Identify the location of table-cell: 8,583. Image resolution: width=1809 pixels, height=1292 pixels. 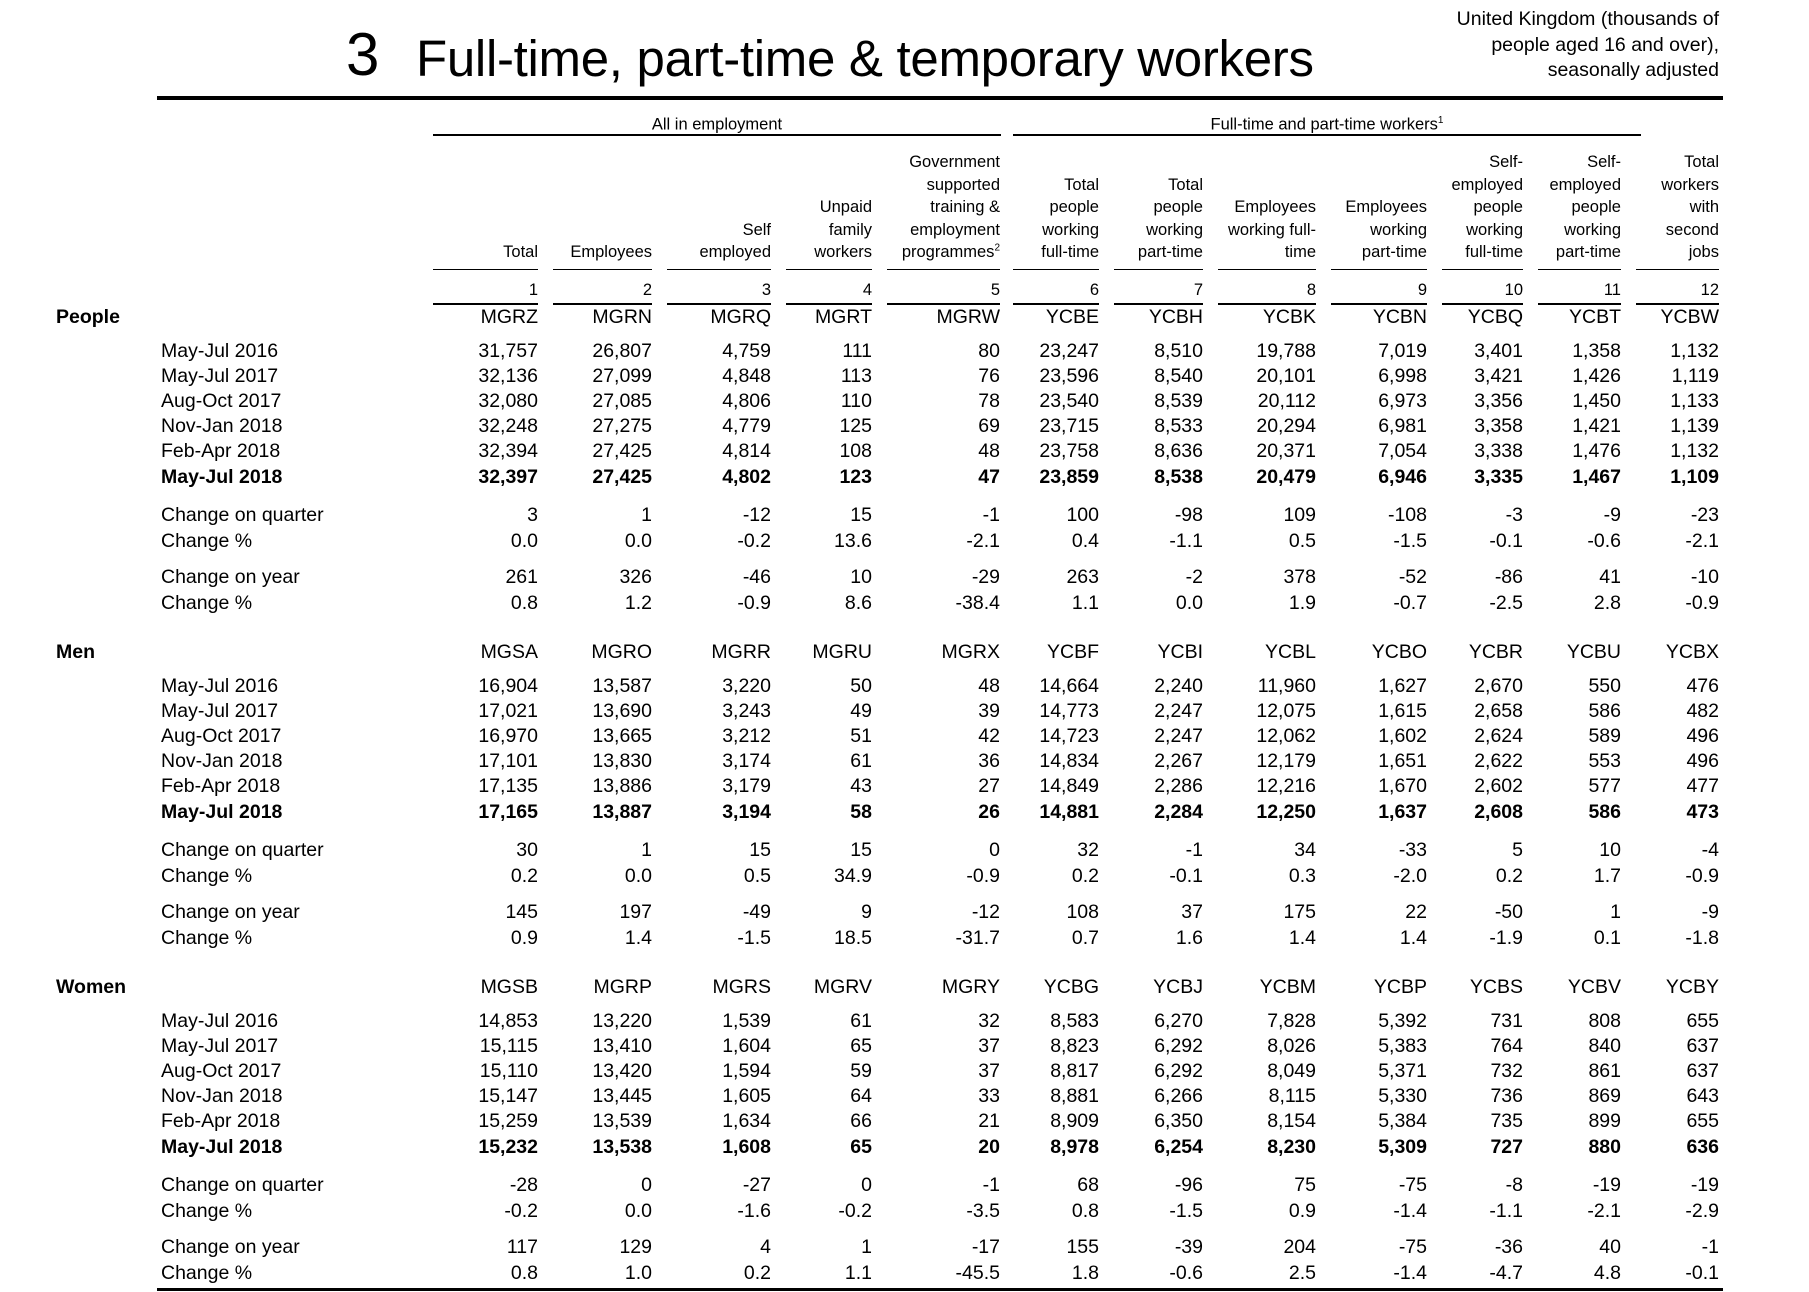
(1074, 1021).